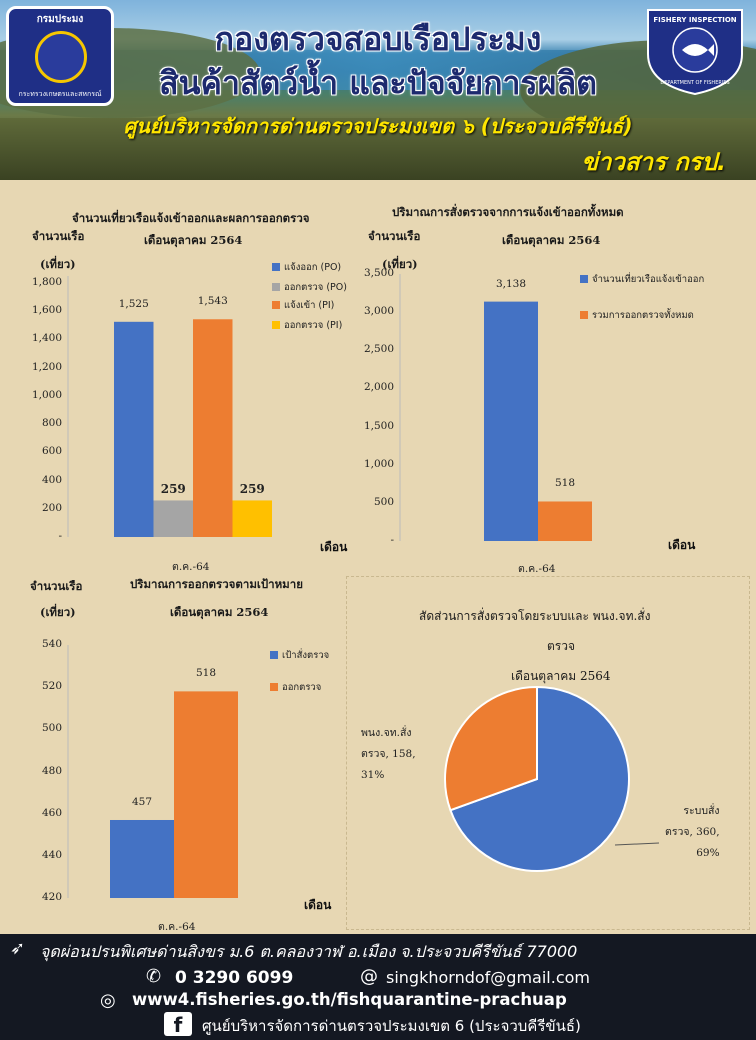 Image resolution: width=756 pixels, height=1040 pixels. What do you see at coordinates (51, 770) in the screenshot?
I see `c3-tick-label: 480` at bounding box center [51, 770].